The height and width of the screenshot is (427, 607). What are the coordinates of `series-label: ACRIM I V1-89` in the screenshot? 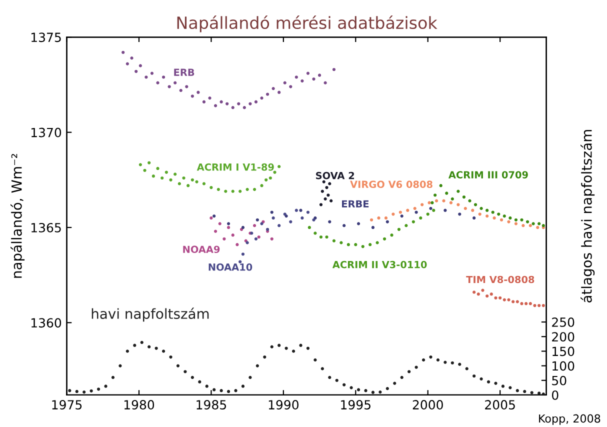 It's located at (235, 167).